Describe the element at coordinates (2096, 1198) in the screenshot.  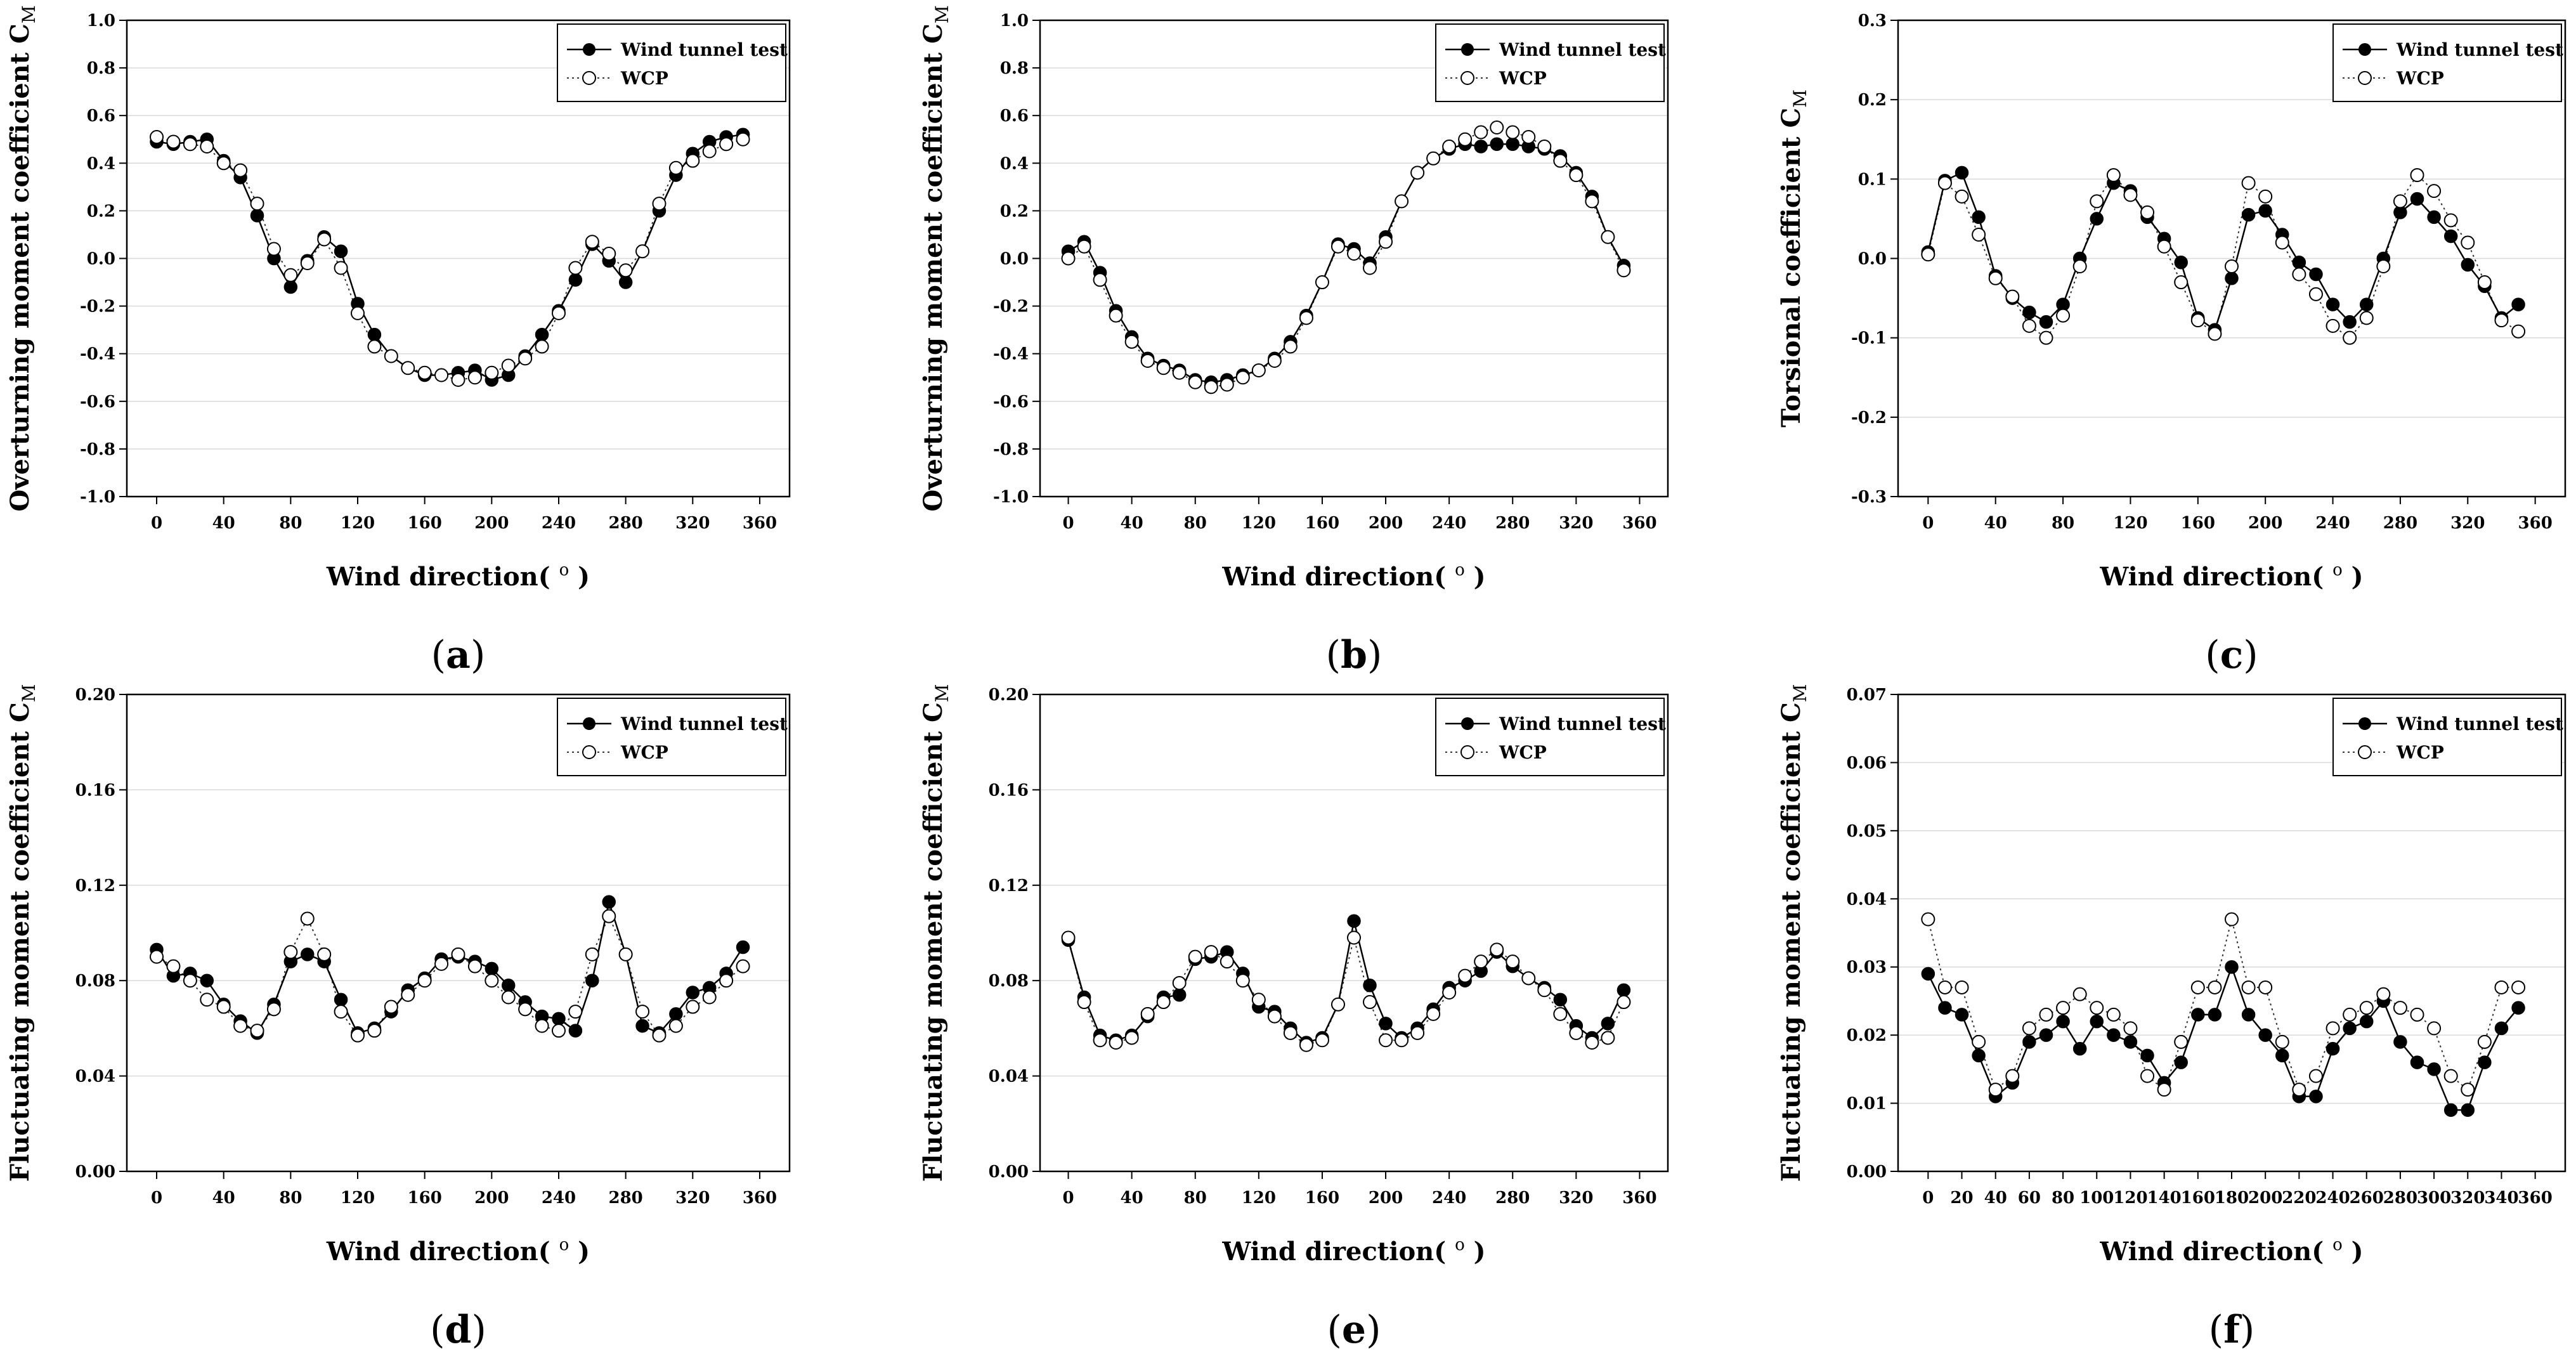
I see `x-tick-label: 100` at that location.